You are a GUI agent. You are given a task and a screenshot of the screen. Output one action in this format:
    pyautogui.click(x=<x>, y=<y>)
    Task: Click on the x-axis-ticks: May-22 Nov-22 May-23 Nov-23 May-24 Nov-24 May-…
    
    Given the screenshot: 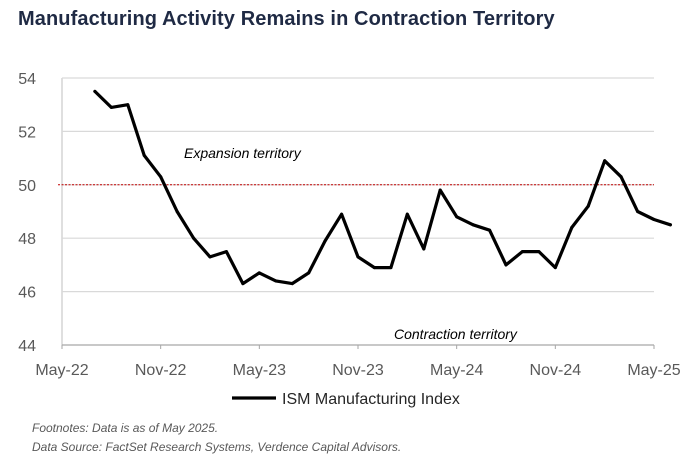 What is the action you would take?
    pyautogui.click(x=358, y=362)
    